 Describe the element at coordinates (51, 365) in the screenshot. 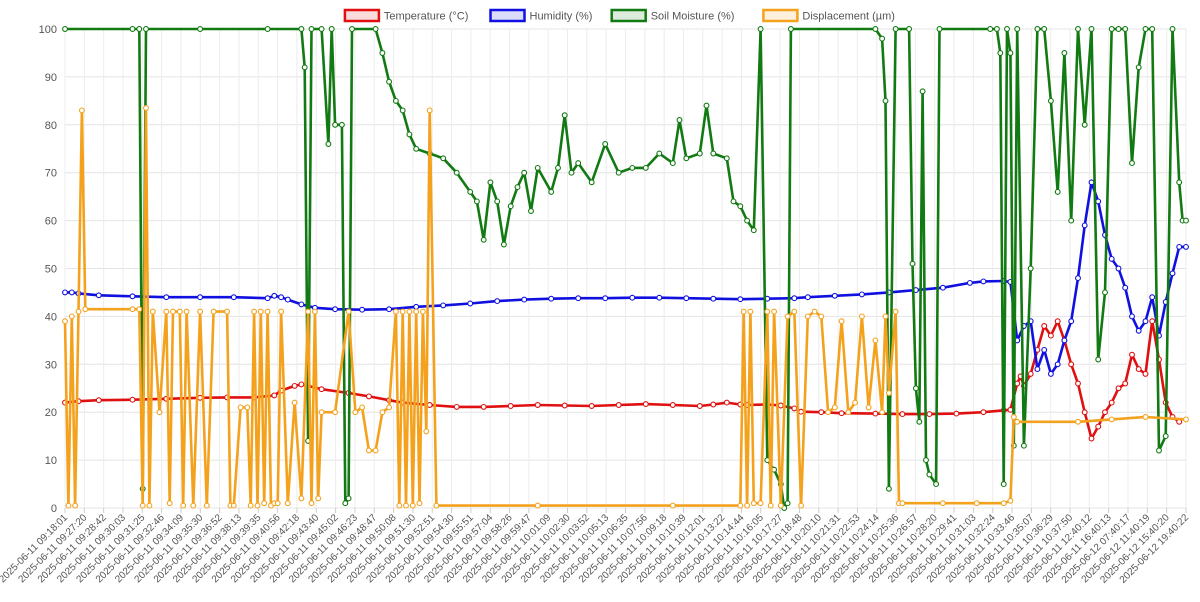

I see `y-tick-label: 30` at that location.